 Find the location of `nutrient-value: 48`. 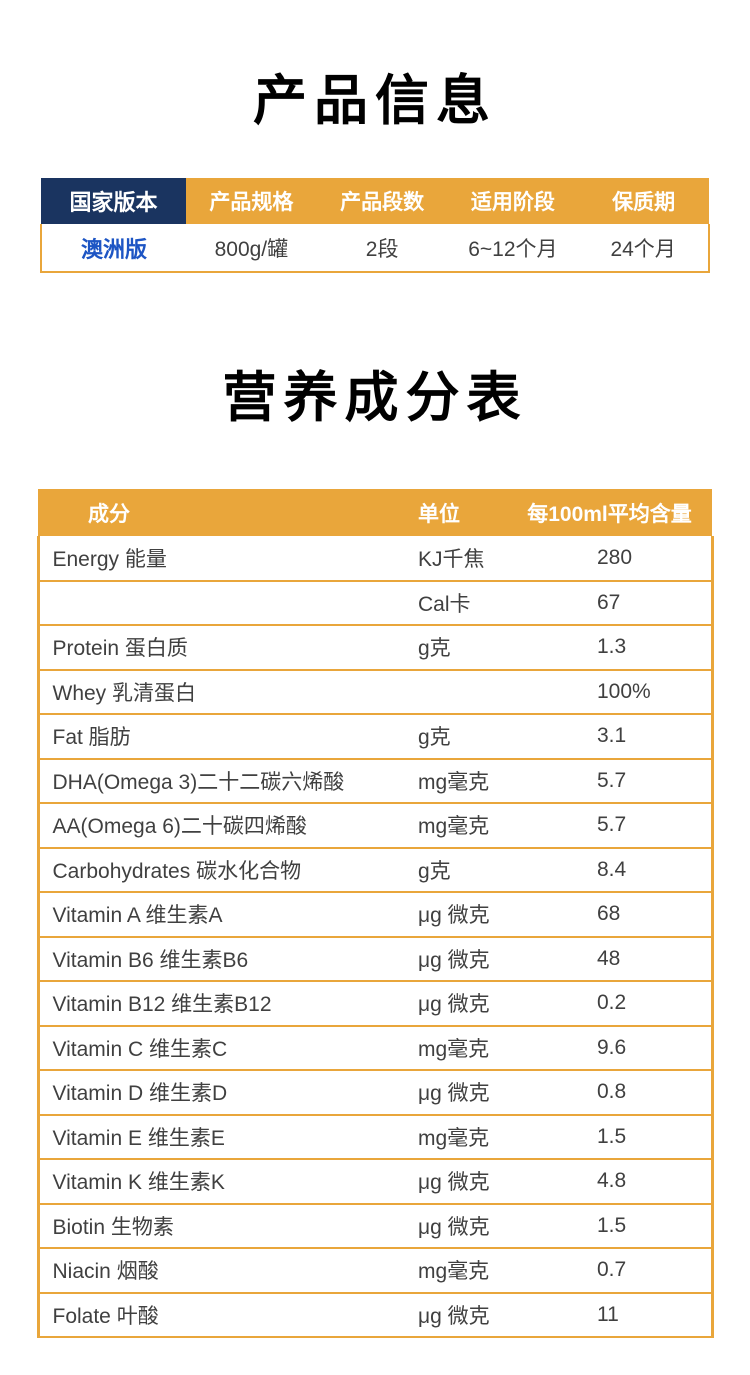

nutrient-value: 48 is located at coordinates (610, 959).